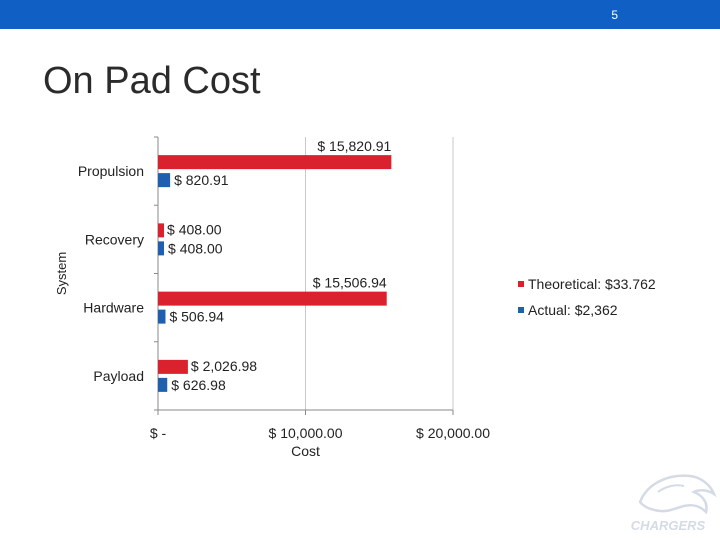 The height and width of the screenshot is (540, 720). What do you see at coordinates (677, 494) in the screenshot?
I see `horse-head-icon` at bounding box center [677, 494].